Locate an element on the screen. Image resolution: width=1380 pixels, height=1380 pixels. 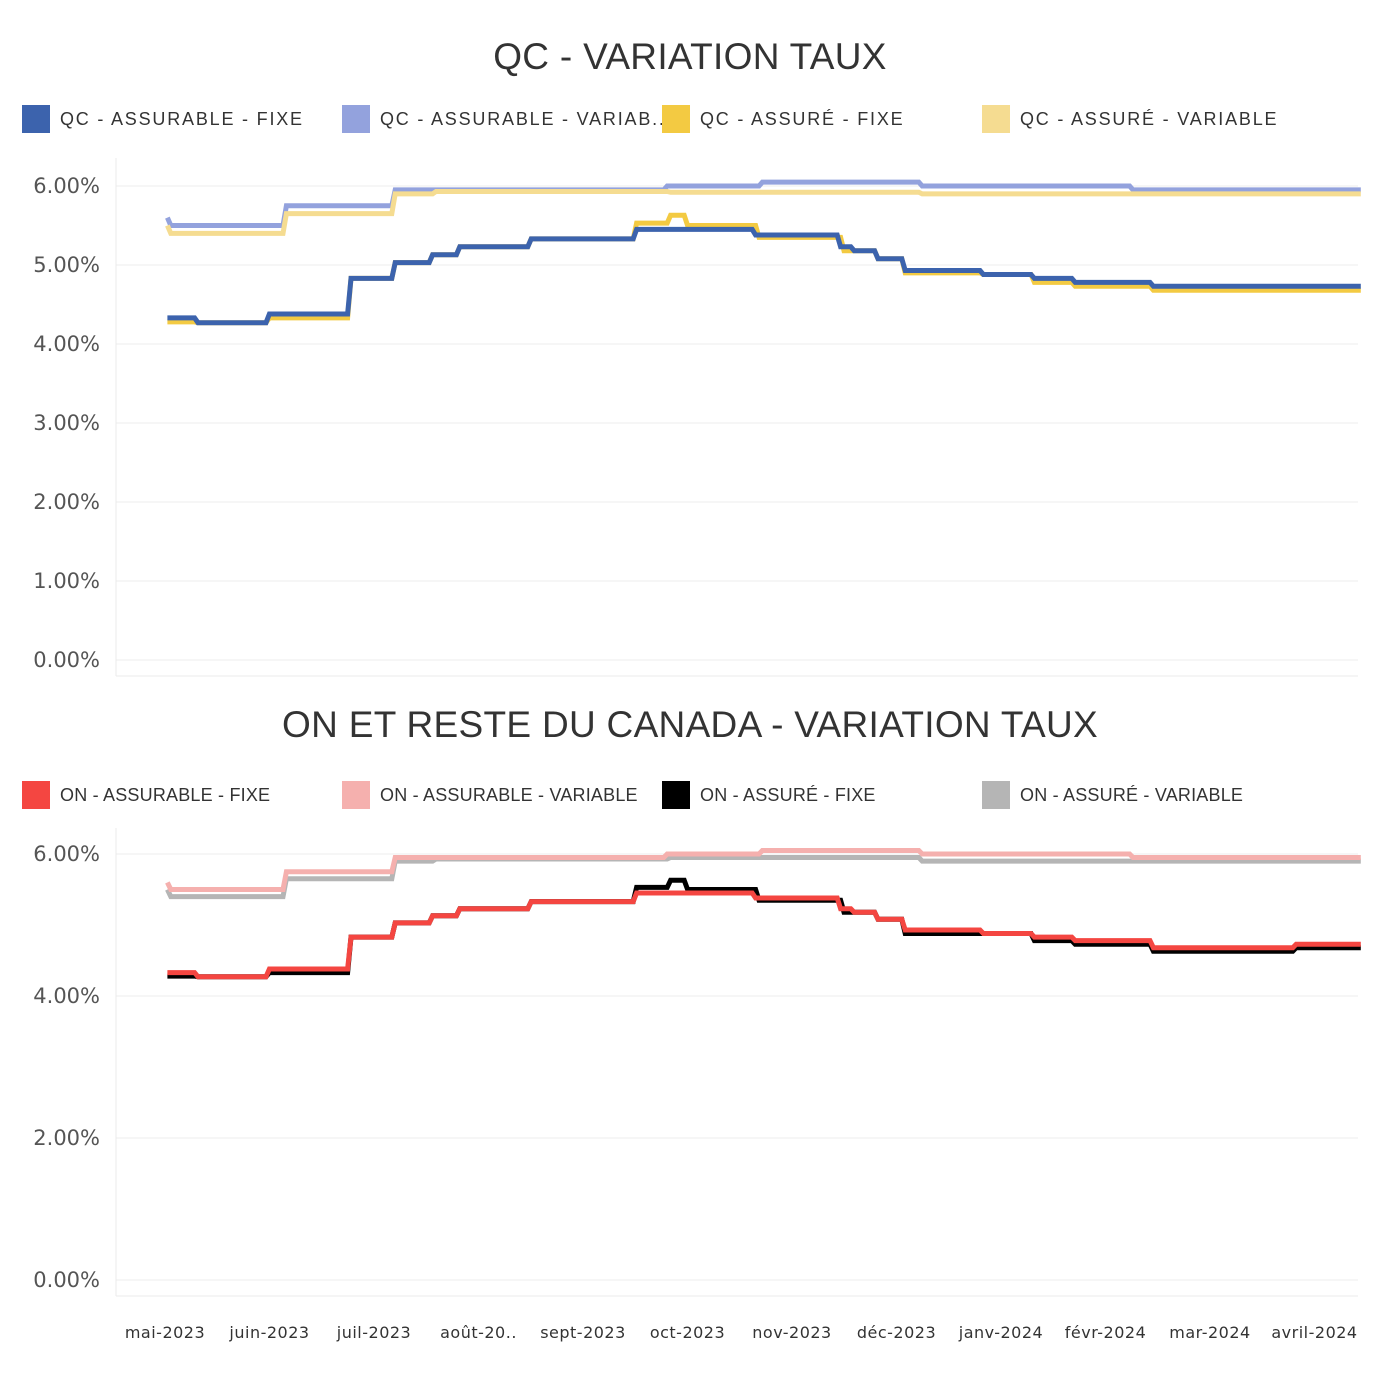
legend-item-qc-assurable-variable: QC - ASSURABLE - VARIAB.. is located at coordinates (504, 119).